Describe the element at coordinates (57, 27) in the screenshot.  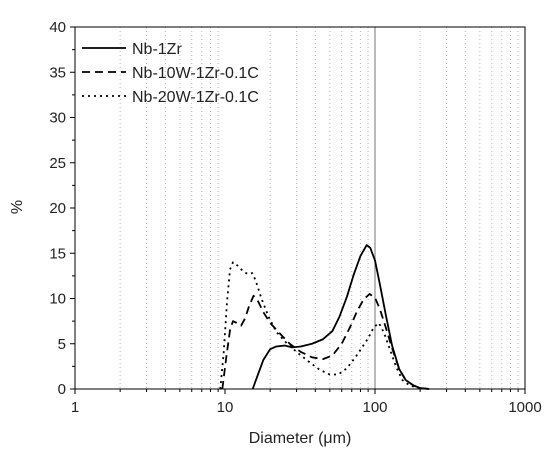
I see `y-tick-label: 40` at that location.